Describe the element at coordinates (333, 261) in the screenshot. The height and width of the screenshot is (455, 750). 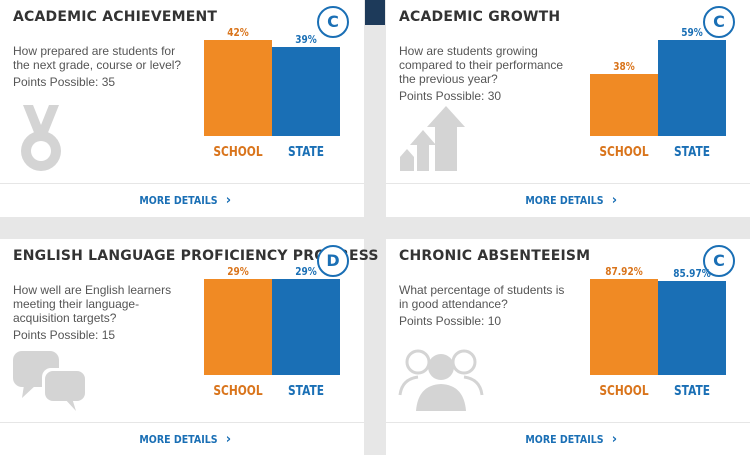
I see `grade-badge: D` at that location.